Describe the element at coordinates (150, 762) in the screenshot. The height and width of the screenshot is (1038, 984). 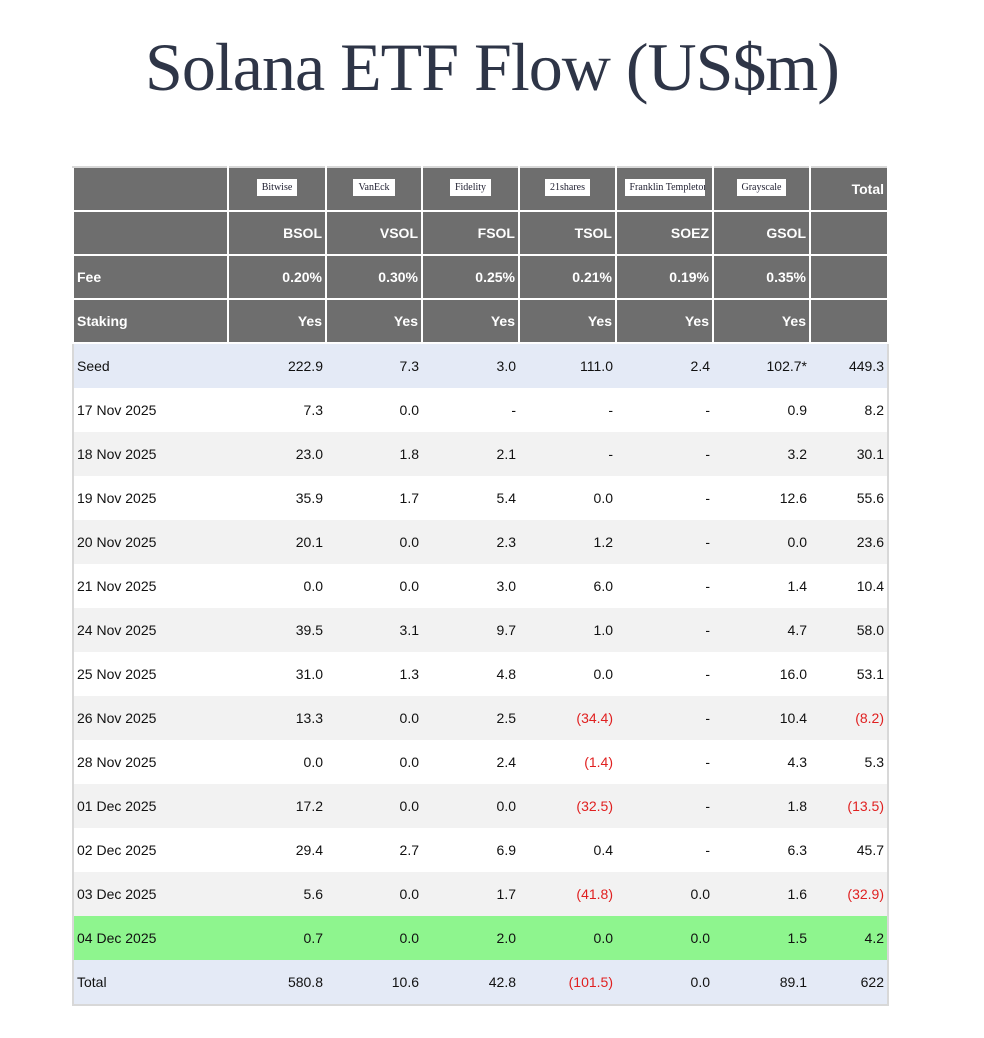
I see `row-label: 28 Nov 2025` at that location.